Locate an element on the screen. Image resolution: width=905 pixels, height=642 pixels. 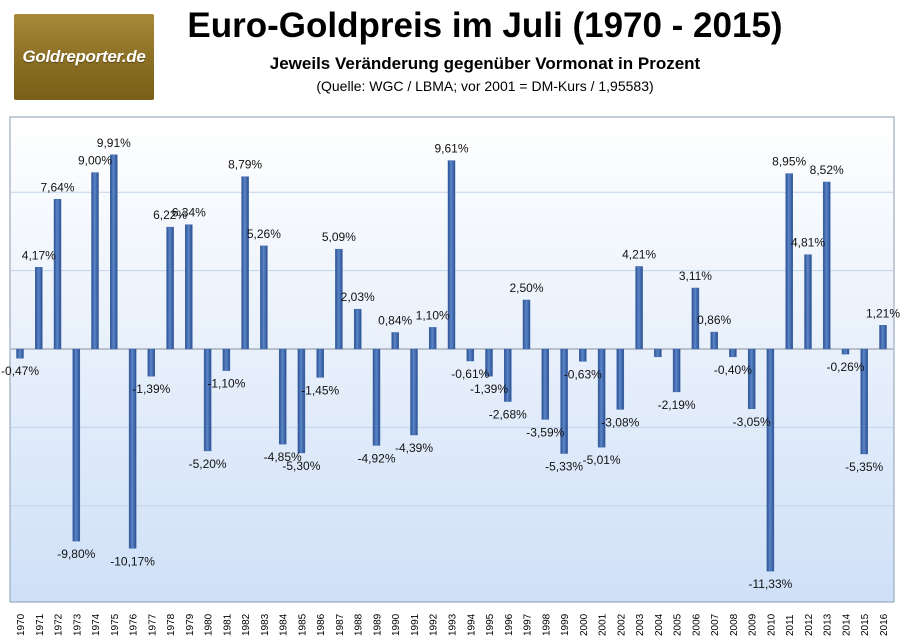
x-tick-1990: 1990 is located at coordinates (396, 624).